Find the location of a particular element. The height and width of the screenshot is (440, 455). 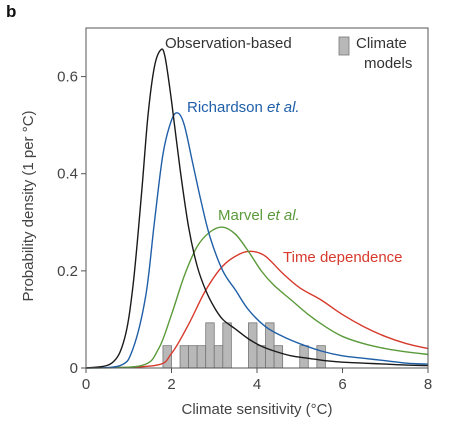

x-tick-label: 0 is located at coordinates (86, 384).